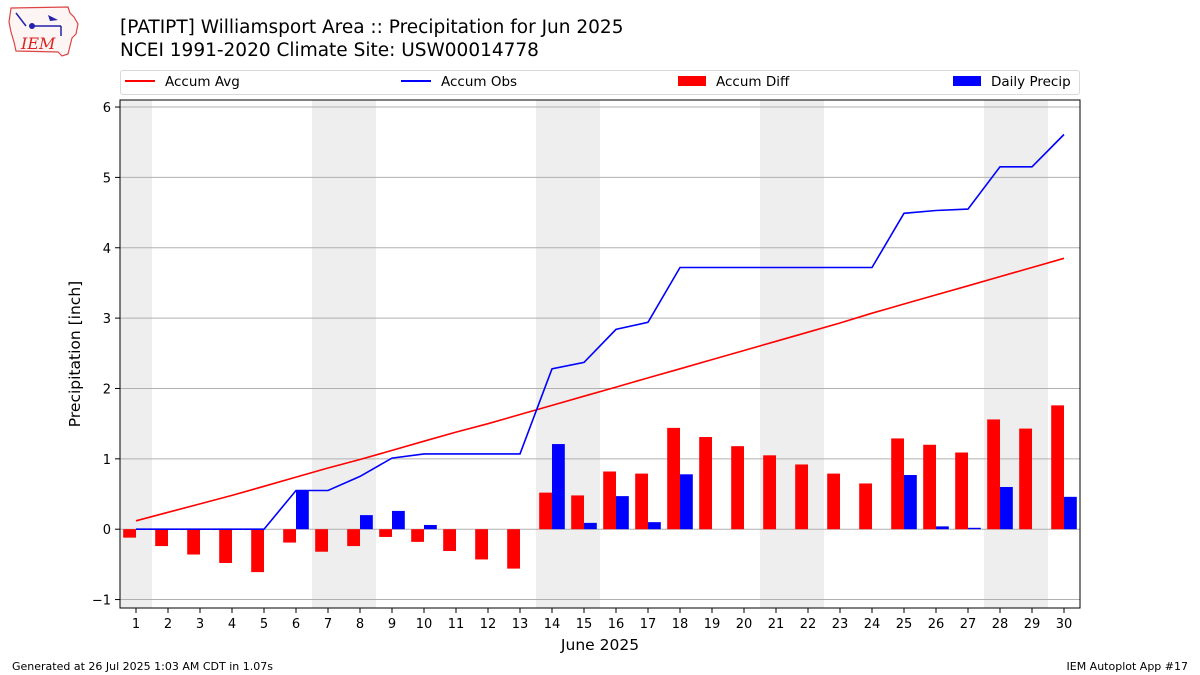 This screenshot has height=675, width=1200. I want to click on xtick-label-15: 15, so click(584, 624).